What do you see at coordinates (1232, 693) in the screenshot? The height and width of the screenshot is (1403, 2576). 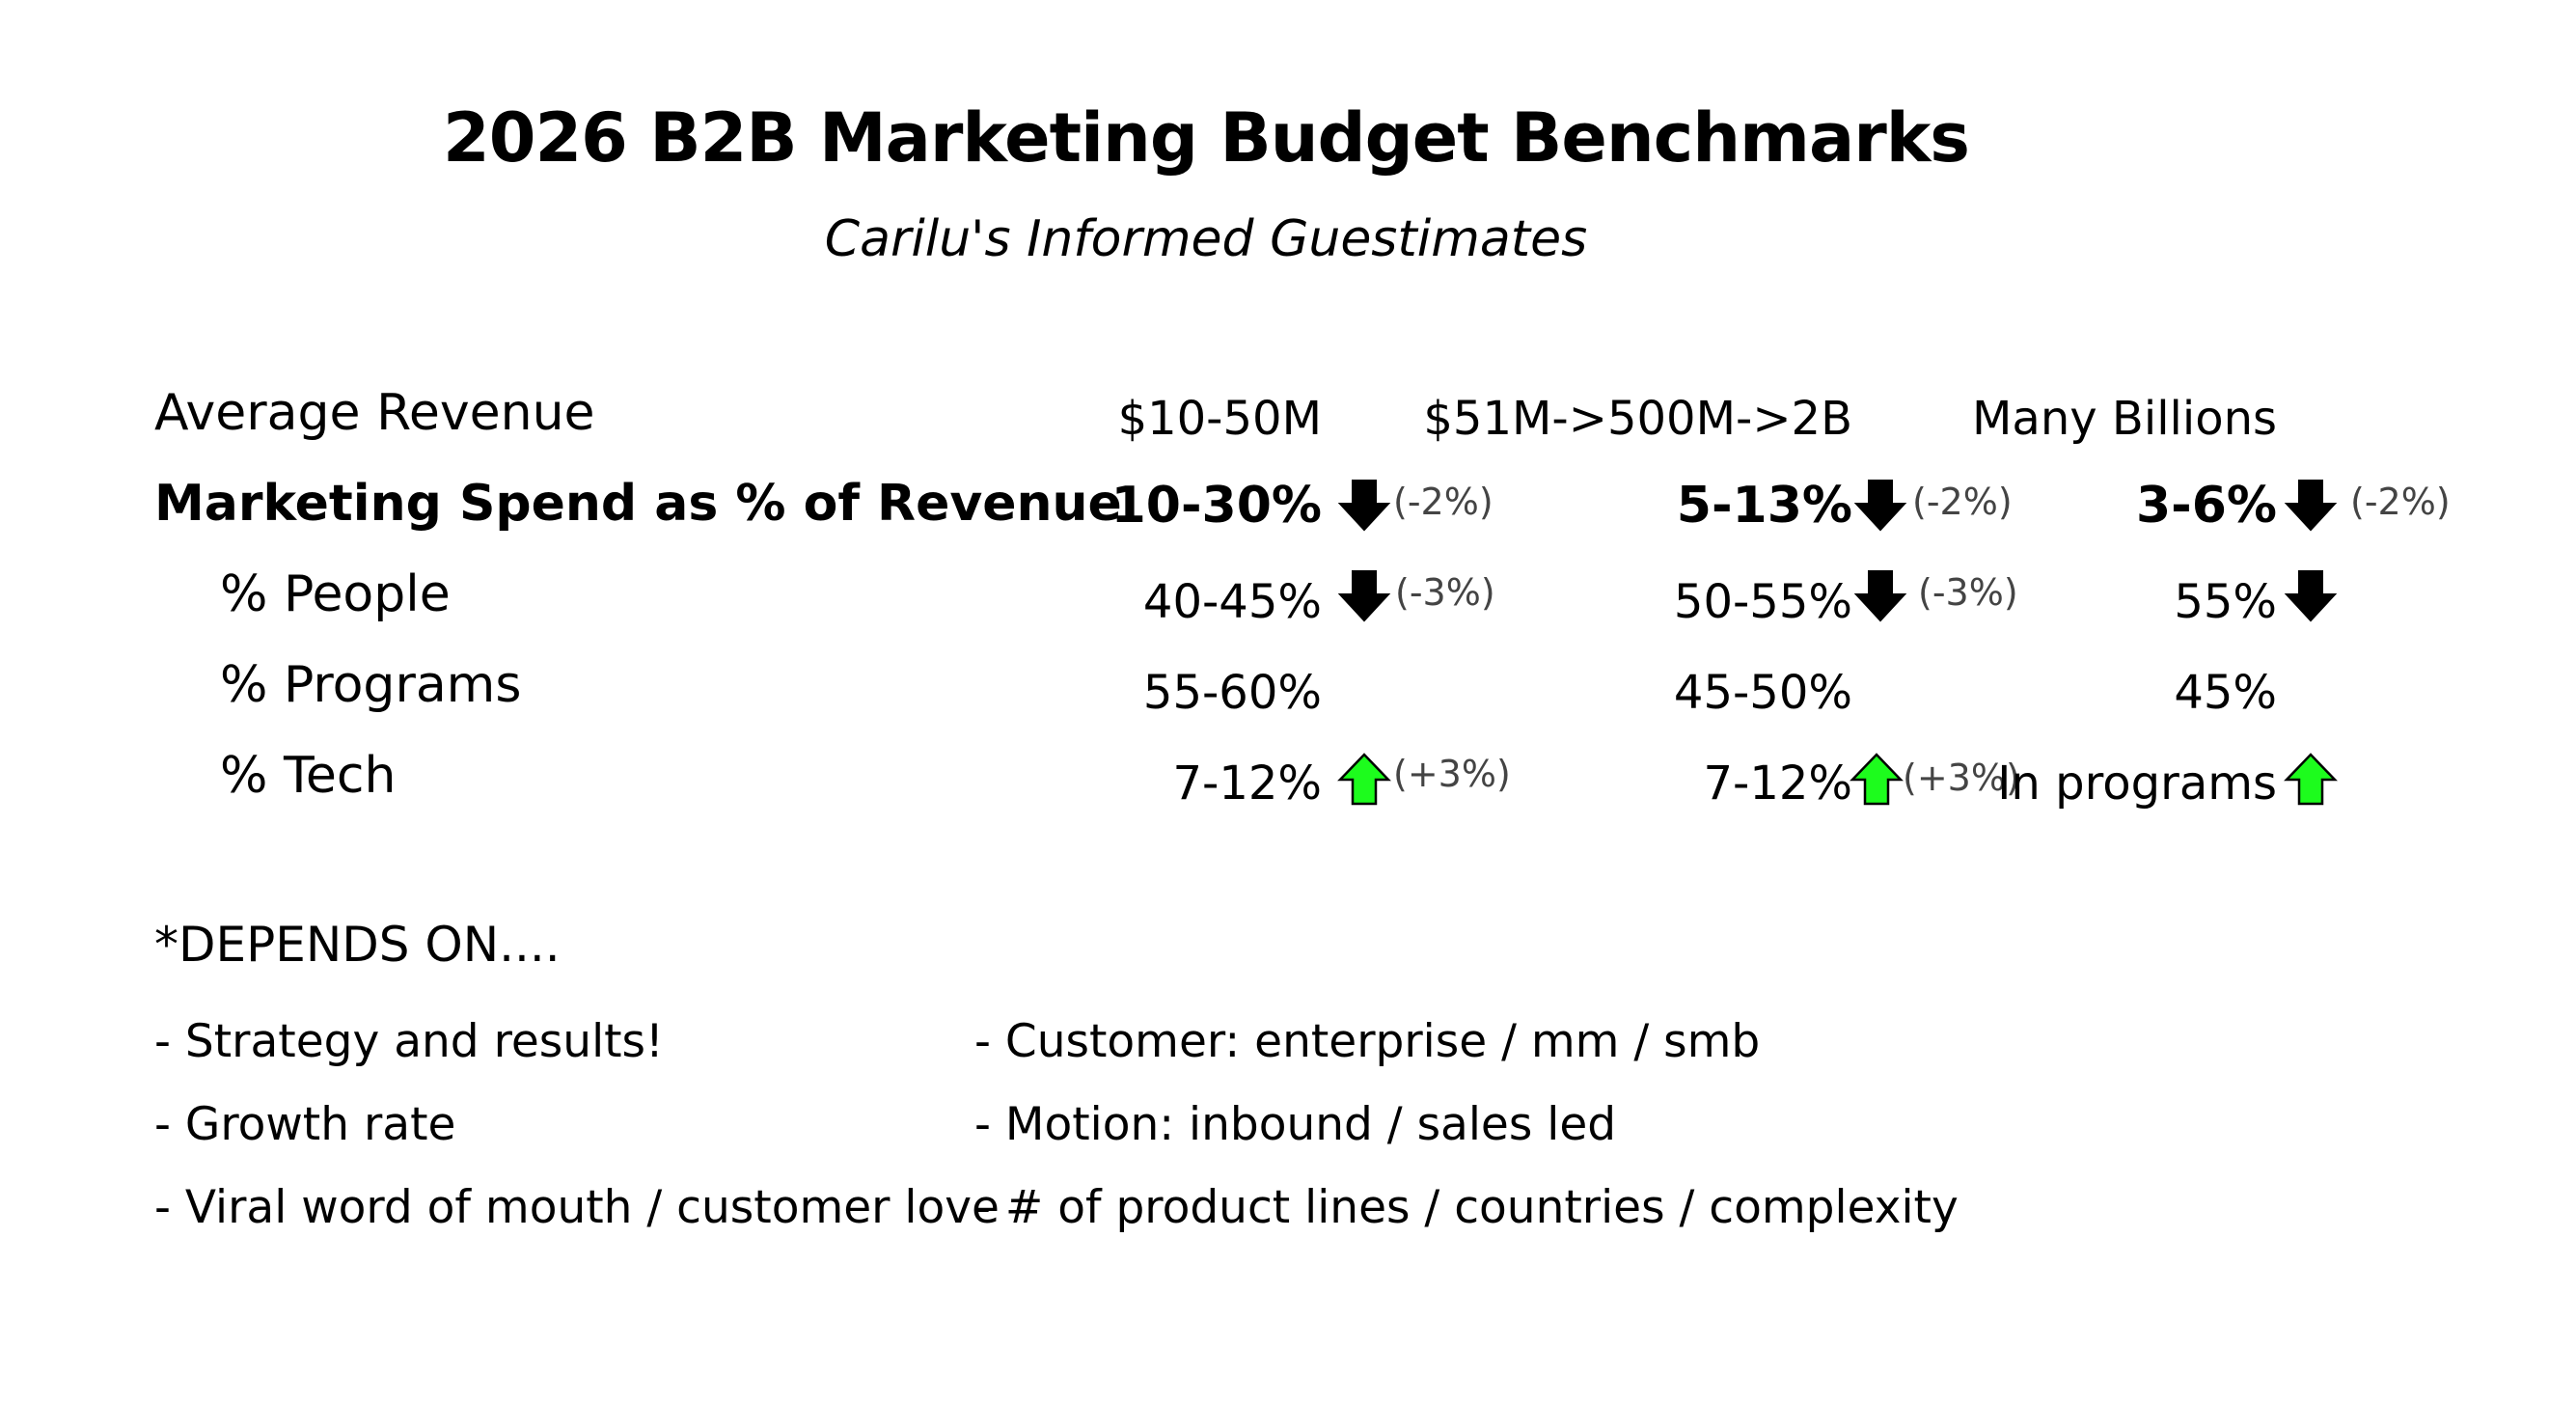 I see `cell-programs-col1: 55-60%` at bounding box center [1232, 693].